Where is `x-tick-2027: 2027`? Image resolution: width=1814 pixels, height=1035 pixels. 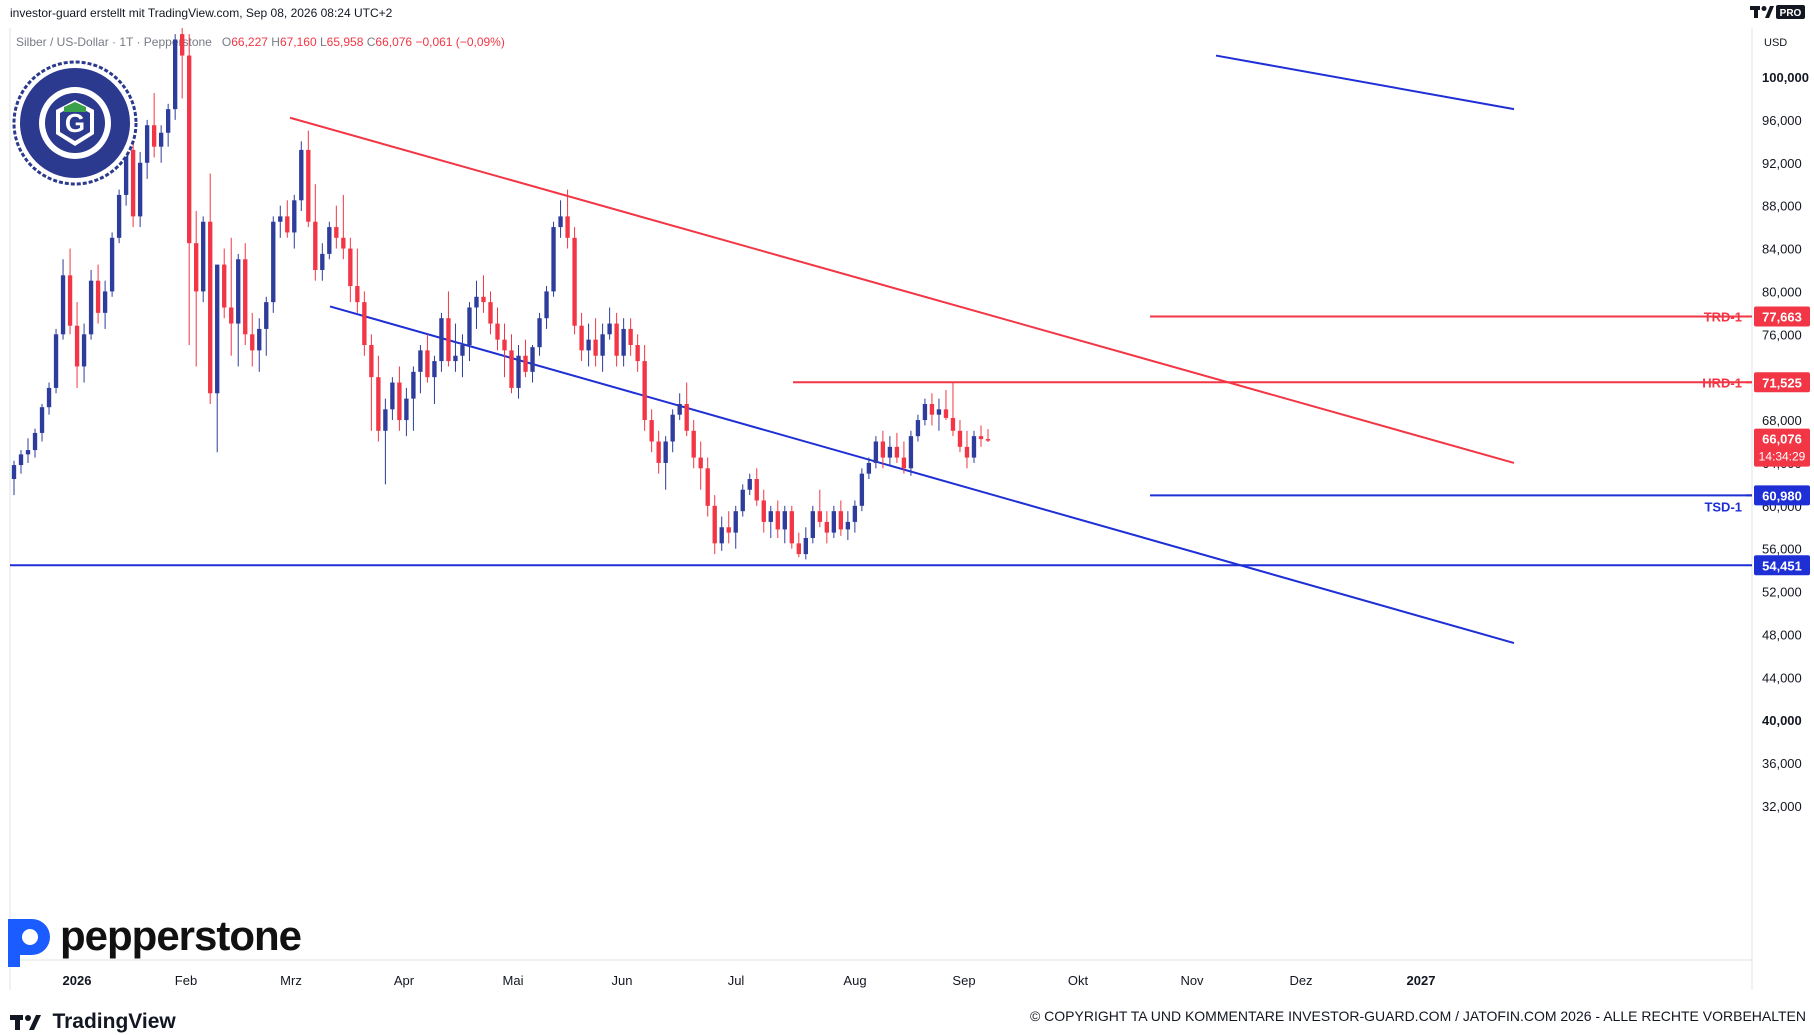 x-tick-2027: 2027 is located at coordinates (1421, 980).